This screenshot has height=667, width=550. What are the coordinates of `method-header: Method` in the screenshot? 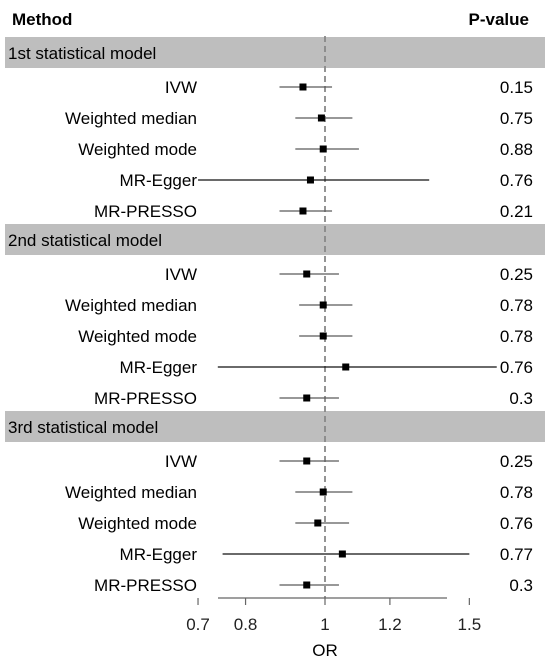 It's located at (42, 19).